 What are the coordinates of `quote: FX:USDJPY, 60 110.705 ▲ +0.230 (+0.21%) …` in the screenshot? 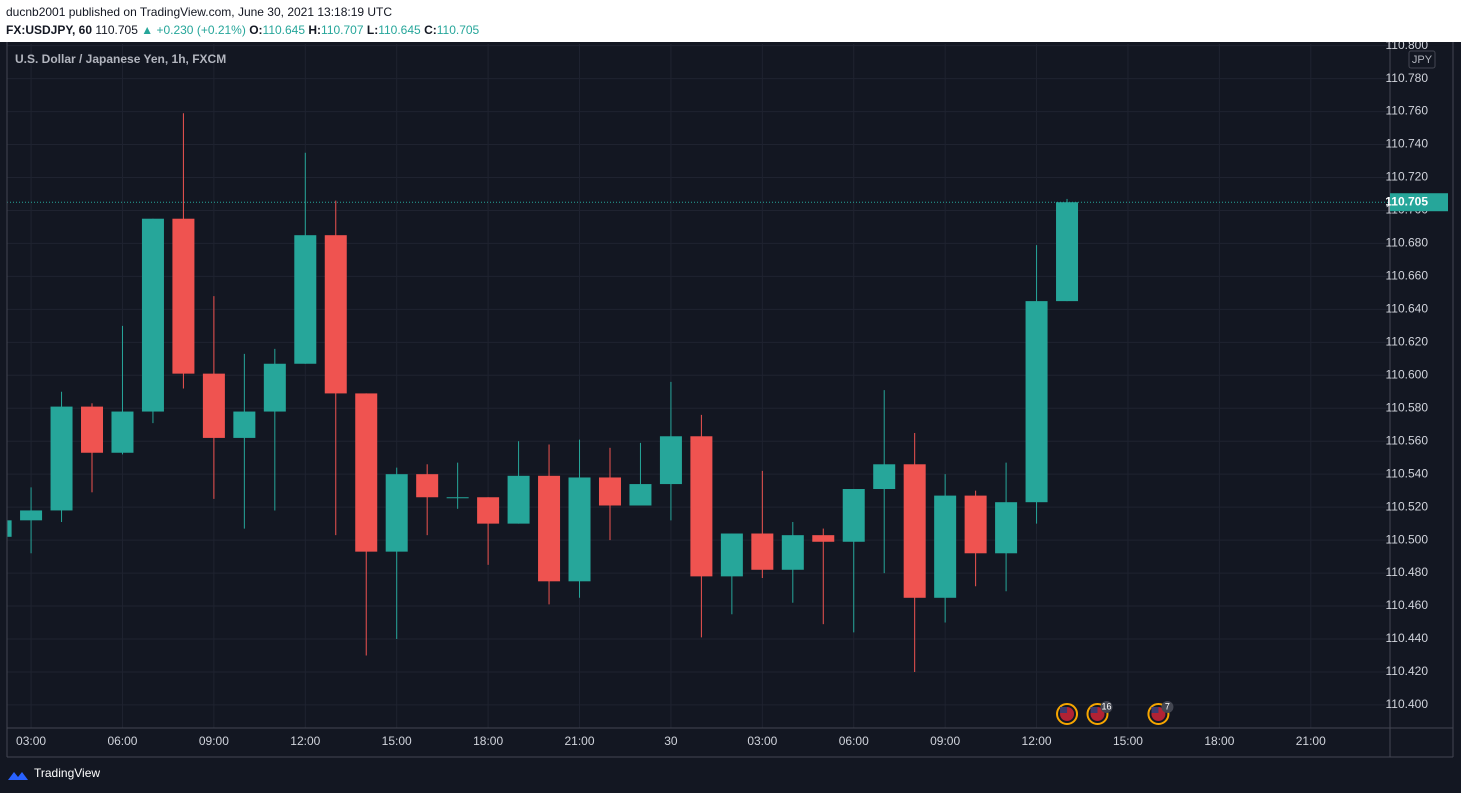 It's located at (242, 30).